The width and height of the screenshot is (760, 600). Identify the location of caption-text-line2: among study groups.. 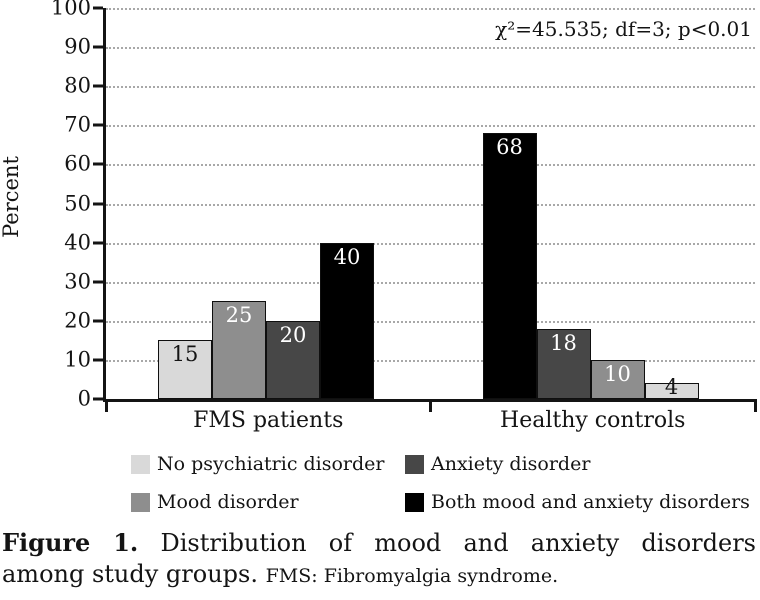
(130, 574).